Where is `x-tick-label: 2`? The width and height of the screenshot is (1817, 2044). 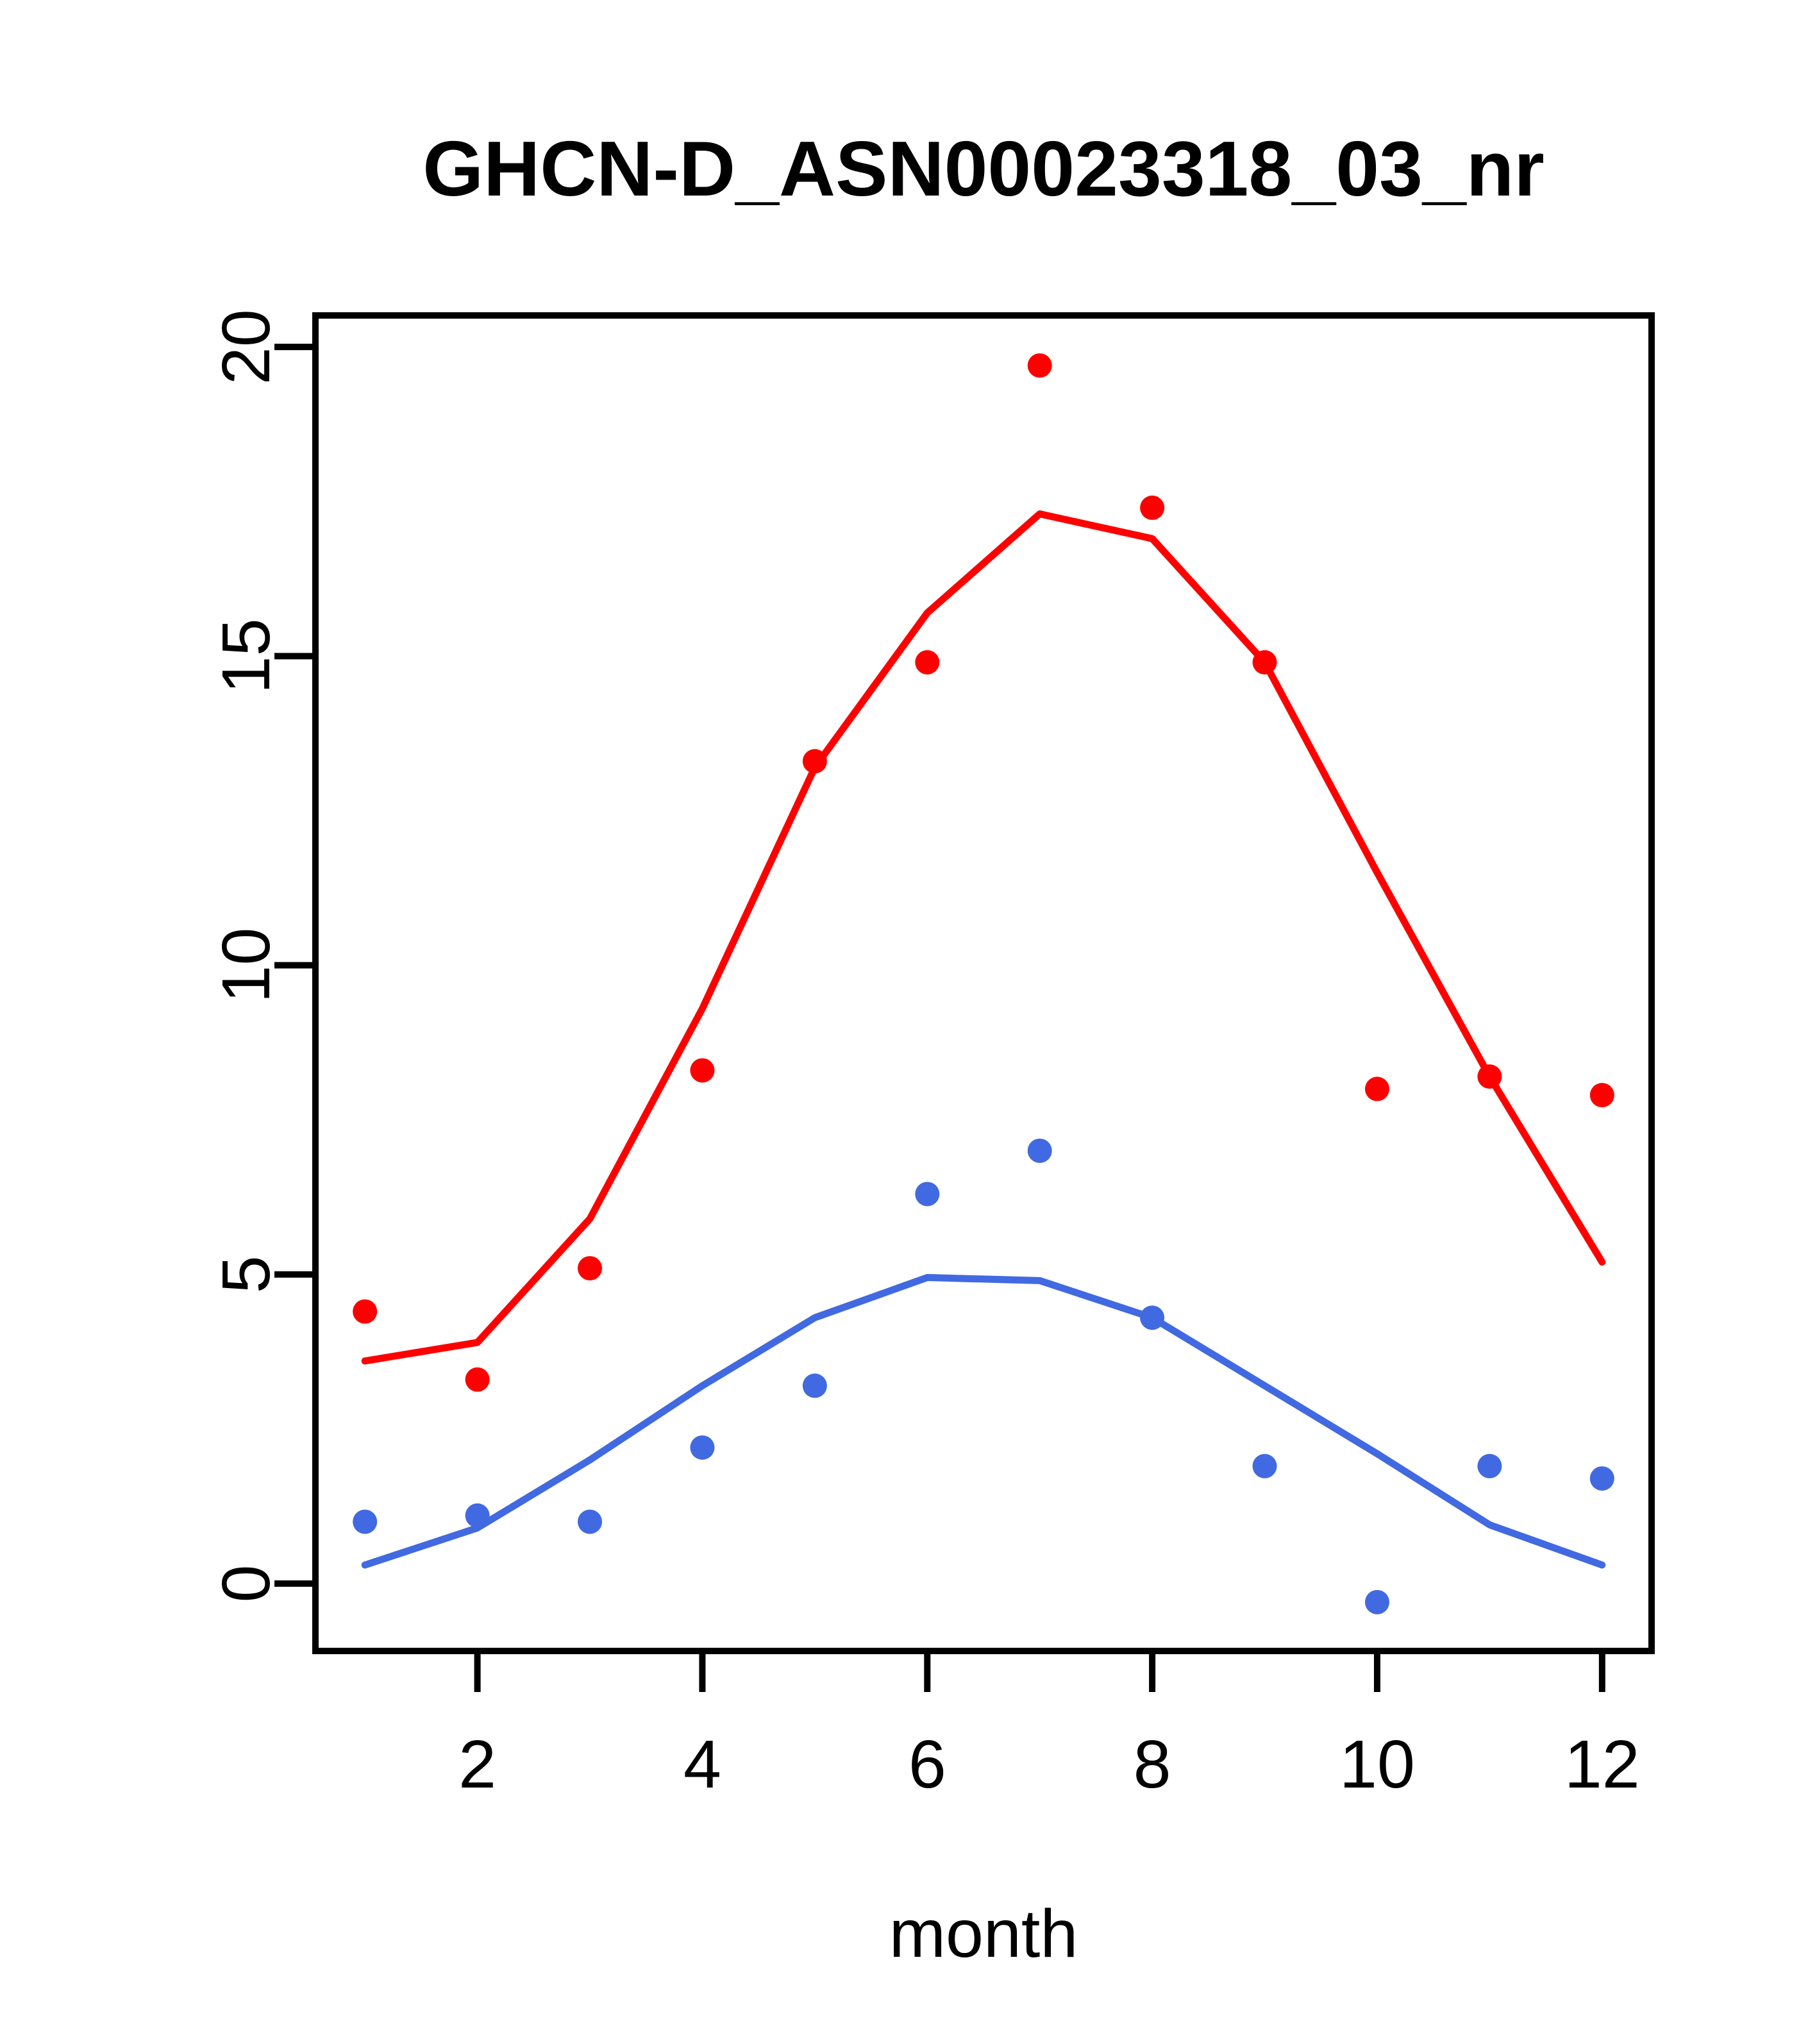
x-tick-label: 2 is located at coordinates (477, 1764).